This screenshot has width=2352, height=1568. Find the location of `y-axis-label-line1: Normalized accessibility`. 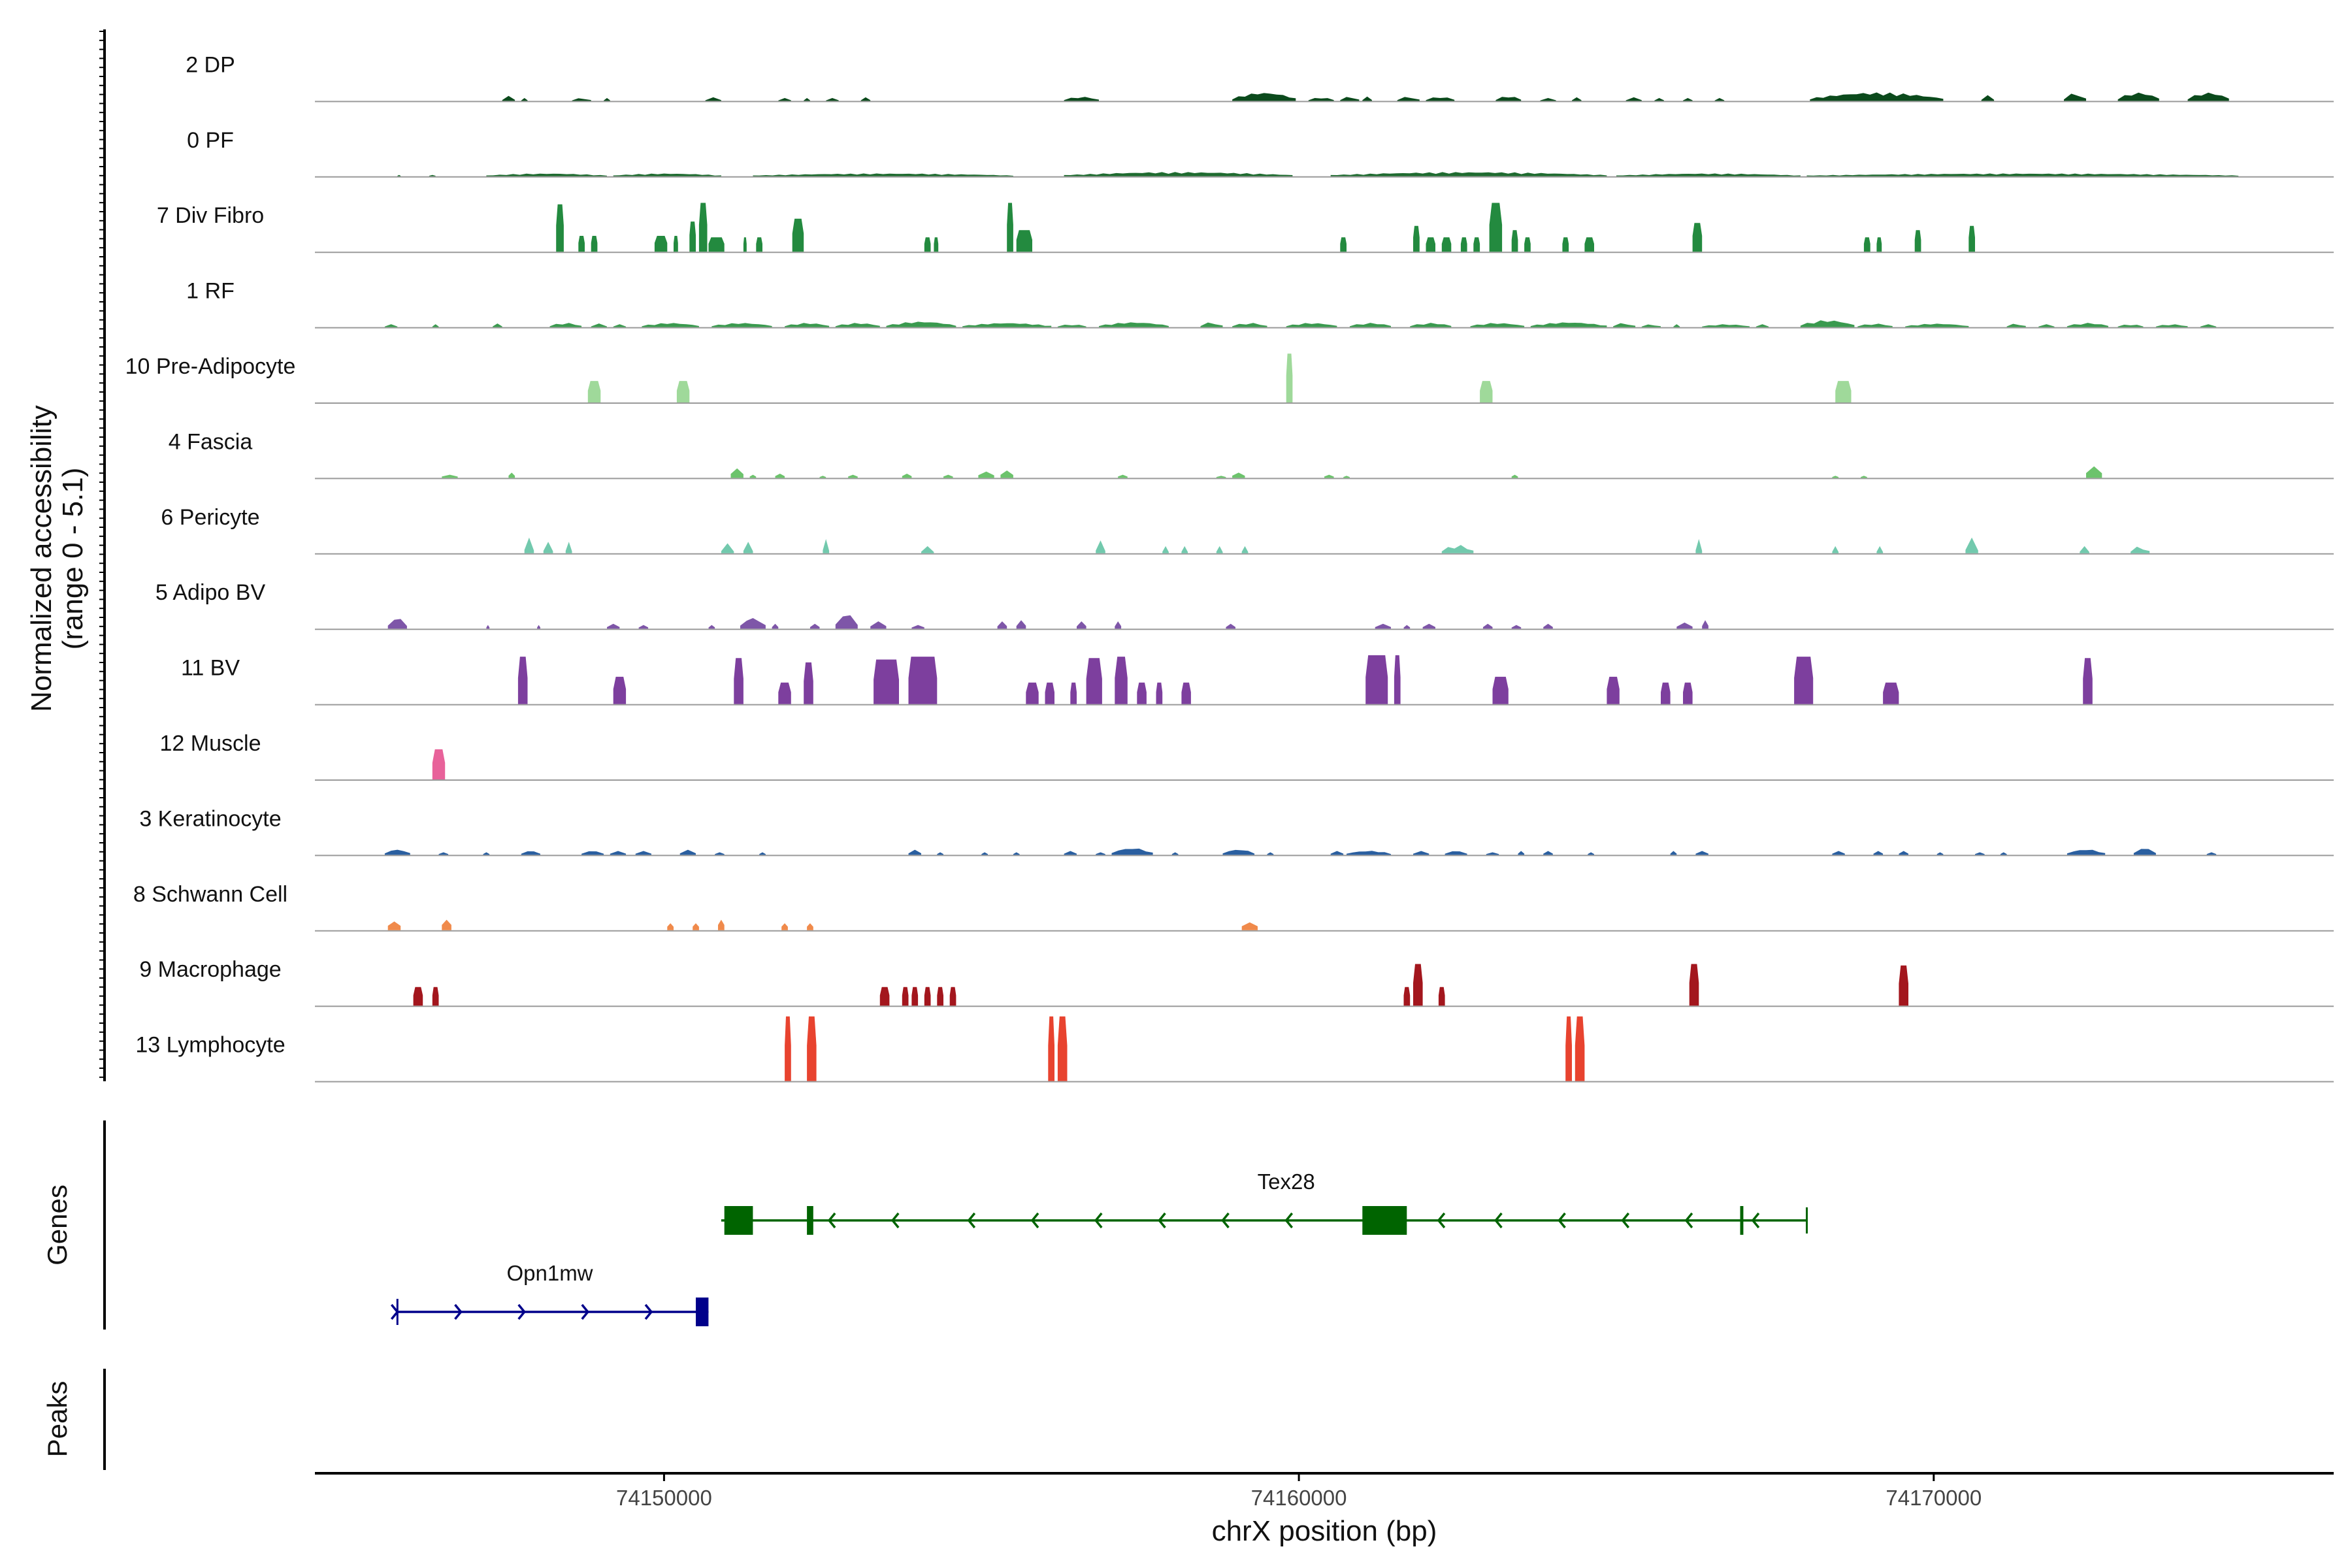

y-axis-label-line1: Normalized accessibility is located at coordinates (41, 558).